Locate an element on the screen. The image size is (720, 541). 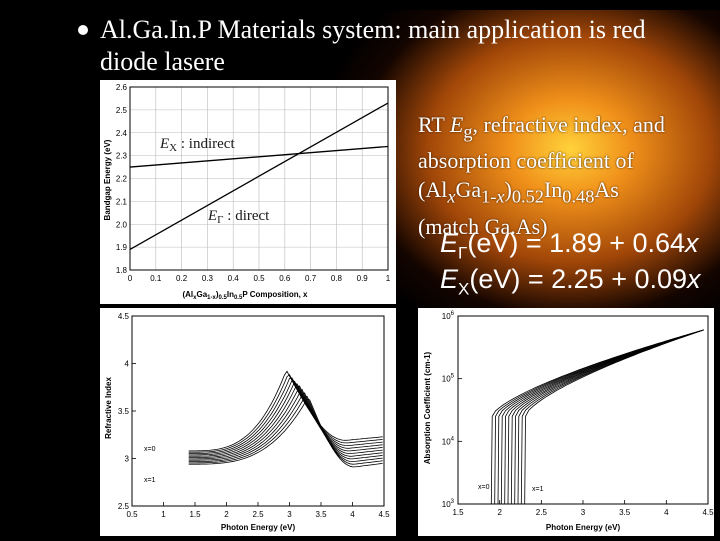
refractive-plot-frame is located at coordinates (258, 411).